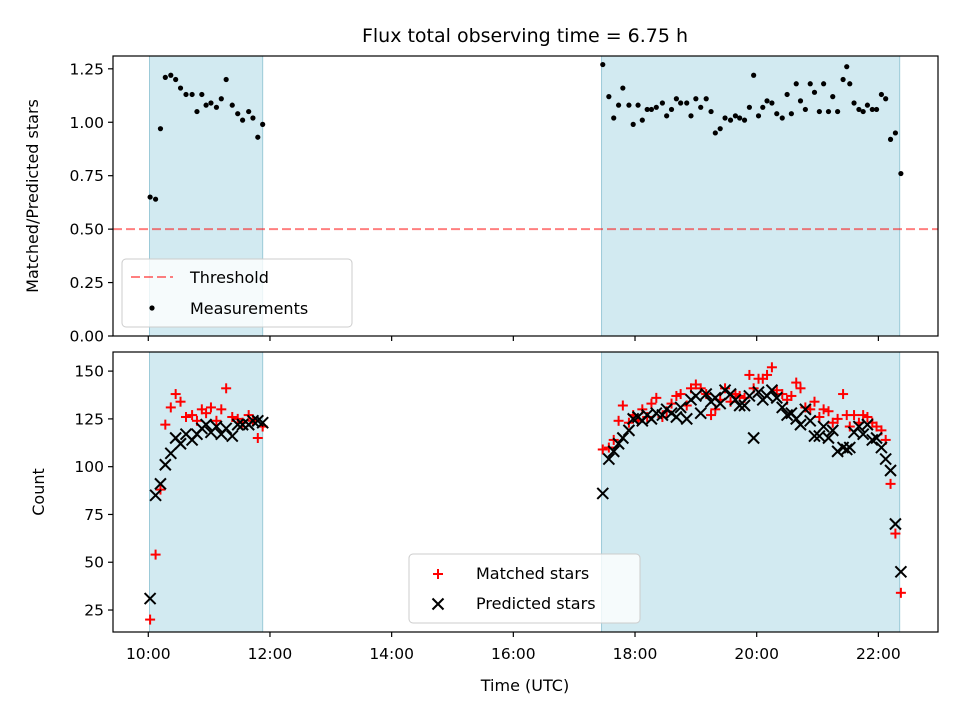  I want to click on x-tick-label: 12:00, so click(270, 654).